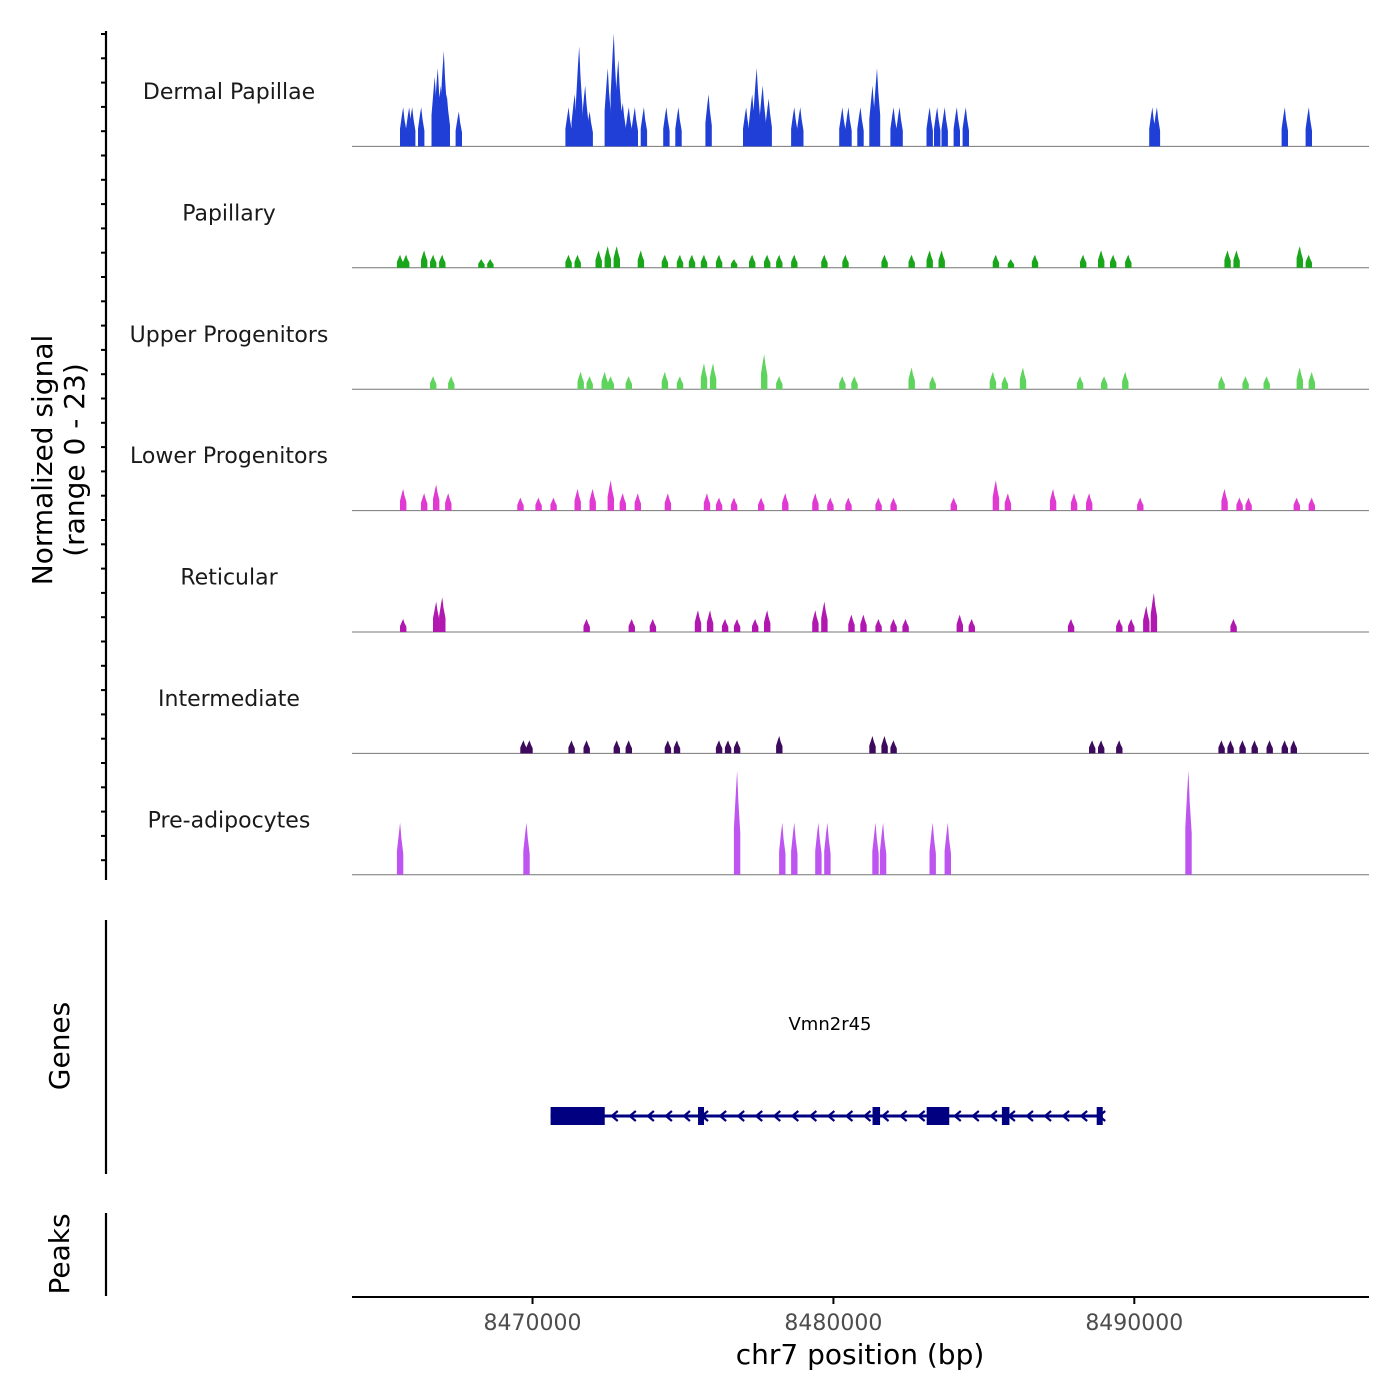  Describe the element at coordinates (59, 1253) in the screenshot. I see `peaks-label: Peaks` at that location.